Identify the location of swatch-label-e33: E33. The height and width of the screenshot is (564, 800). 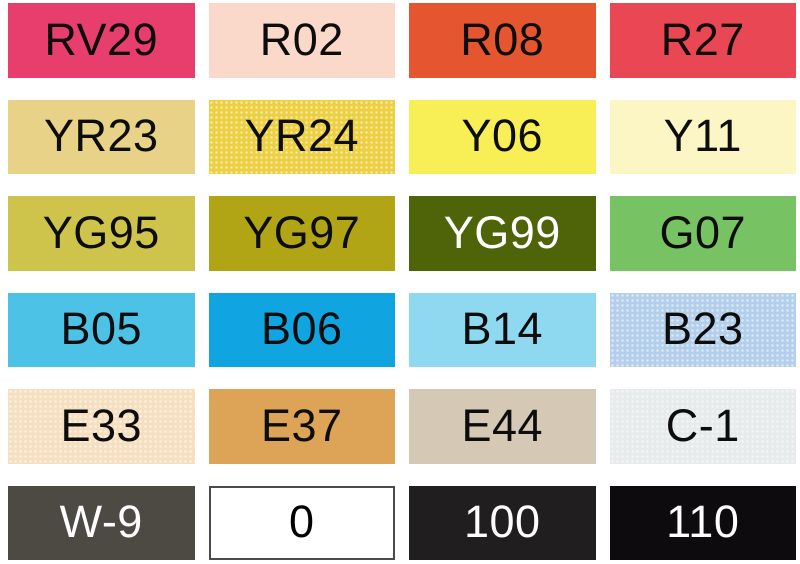
(101, 425).